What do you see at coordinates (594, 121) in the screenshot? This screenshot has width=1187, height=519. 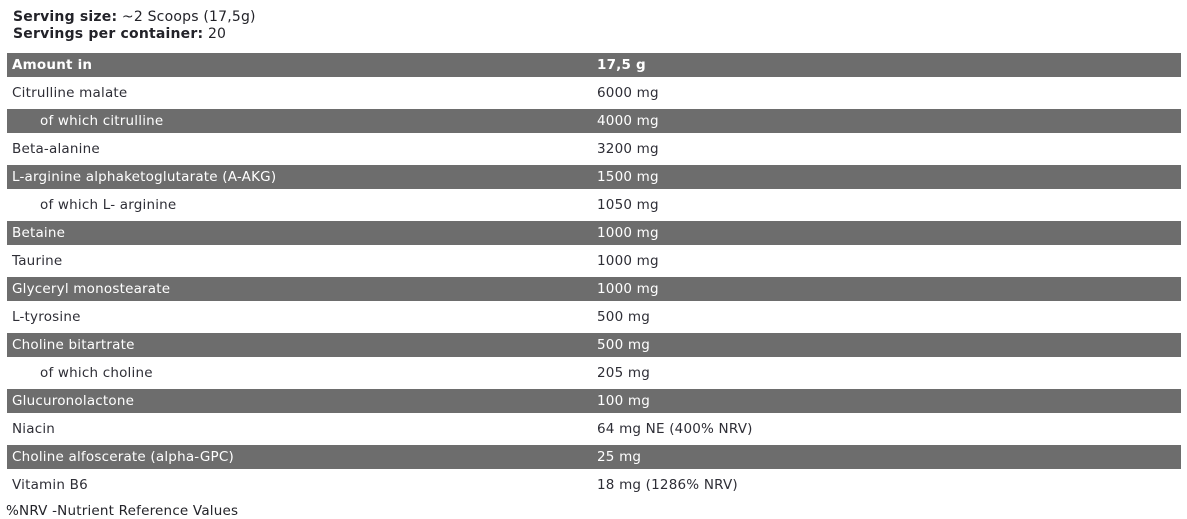 I see `table-row: of which citrulline 4000 mg` at bounding box center [594, 121].